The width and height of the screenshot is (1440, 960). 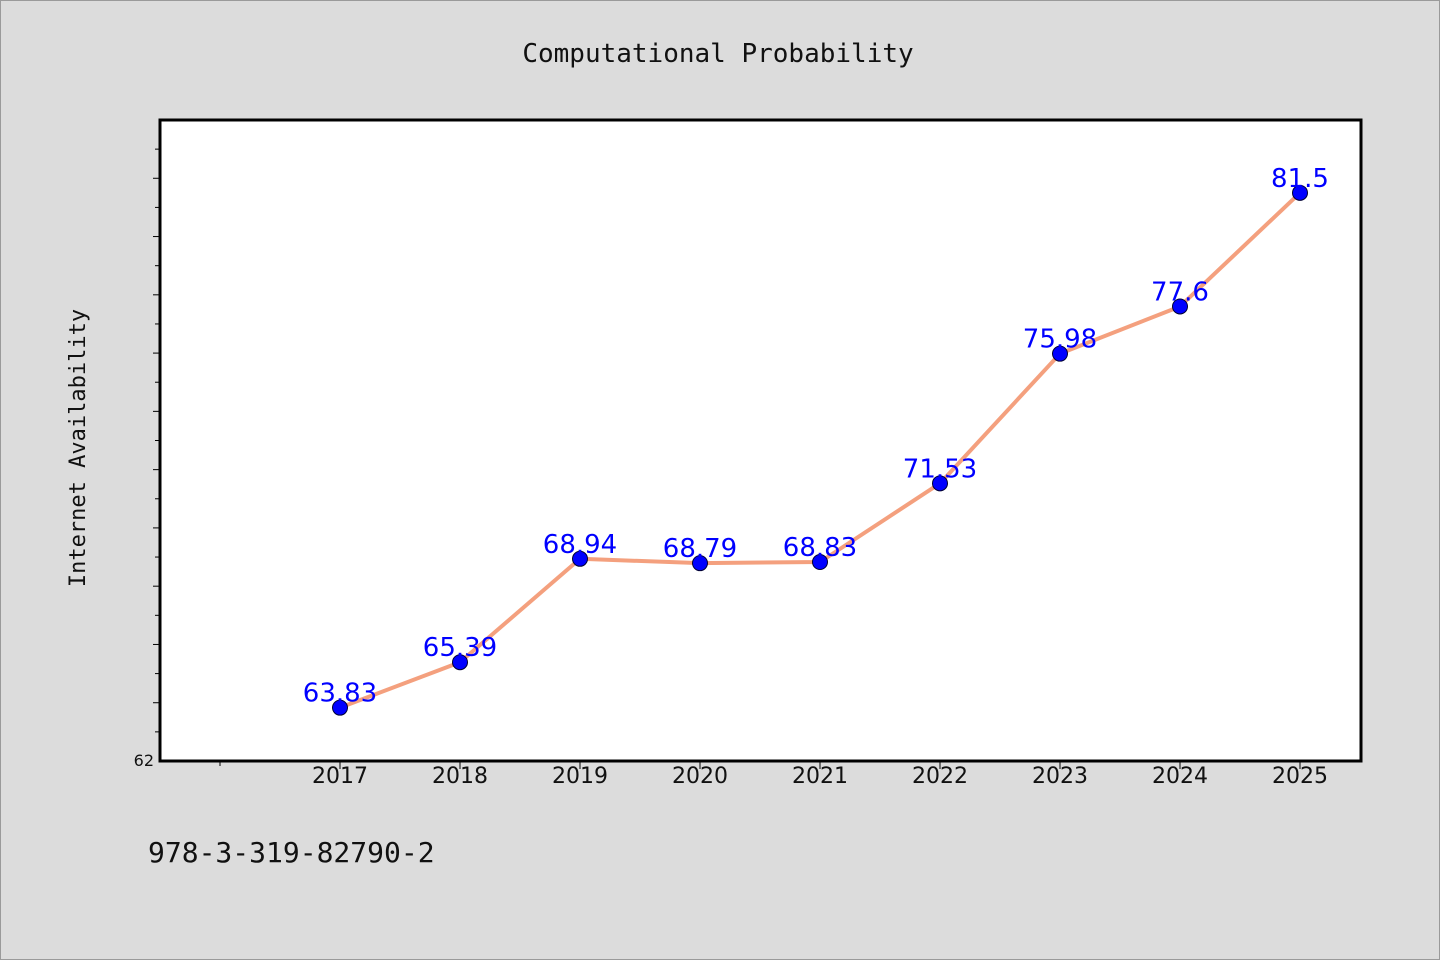 I want to click on x-tick-label-2020: 2020, so click(x=700, y=776).